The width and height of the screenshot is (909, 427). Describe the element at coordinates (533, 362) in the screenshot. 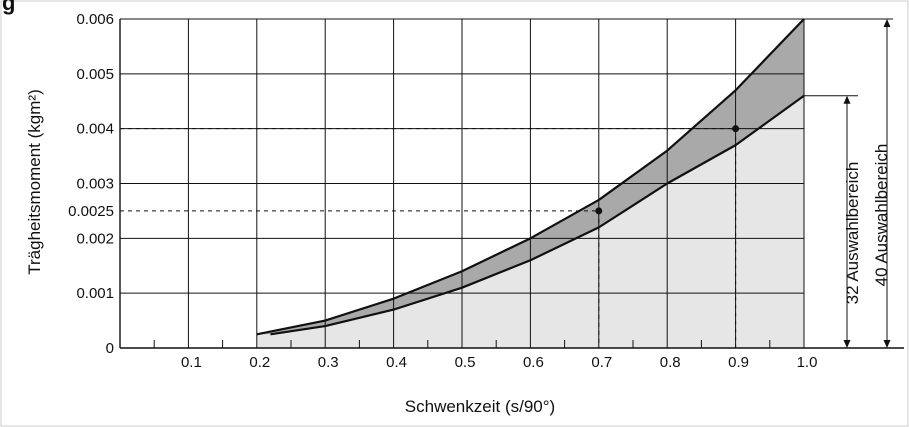

I see `x-tick-label: 0.6` at that location.